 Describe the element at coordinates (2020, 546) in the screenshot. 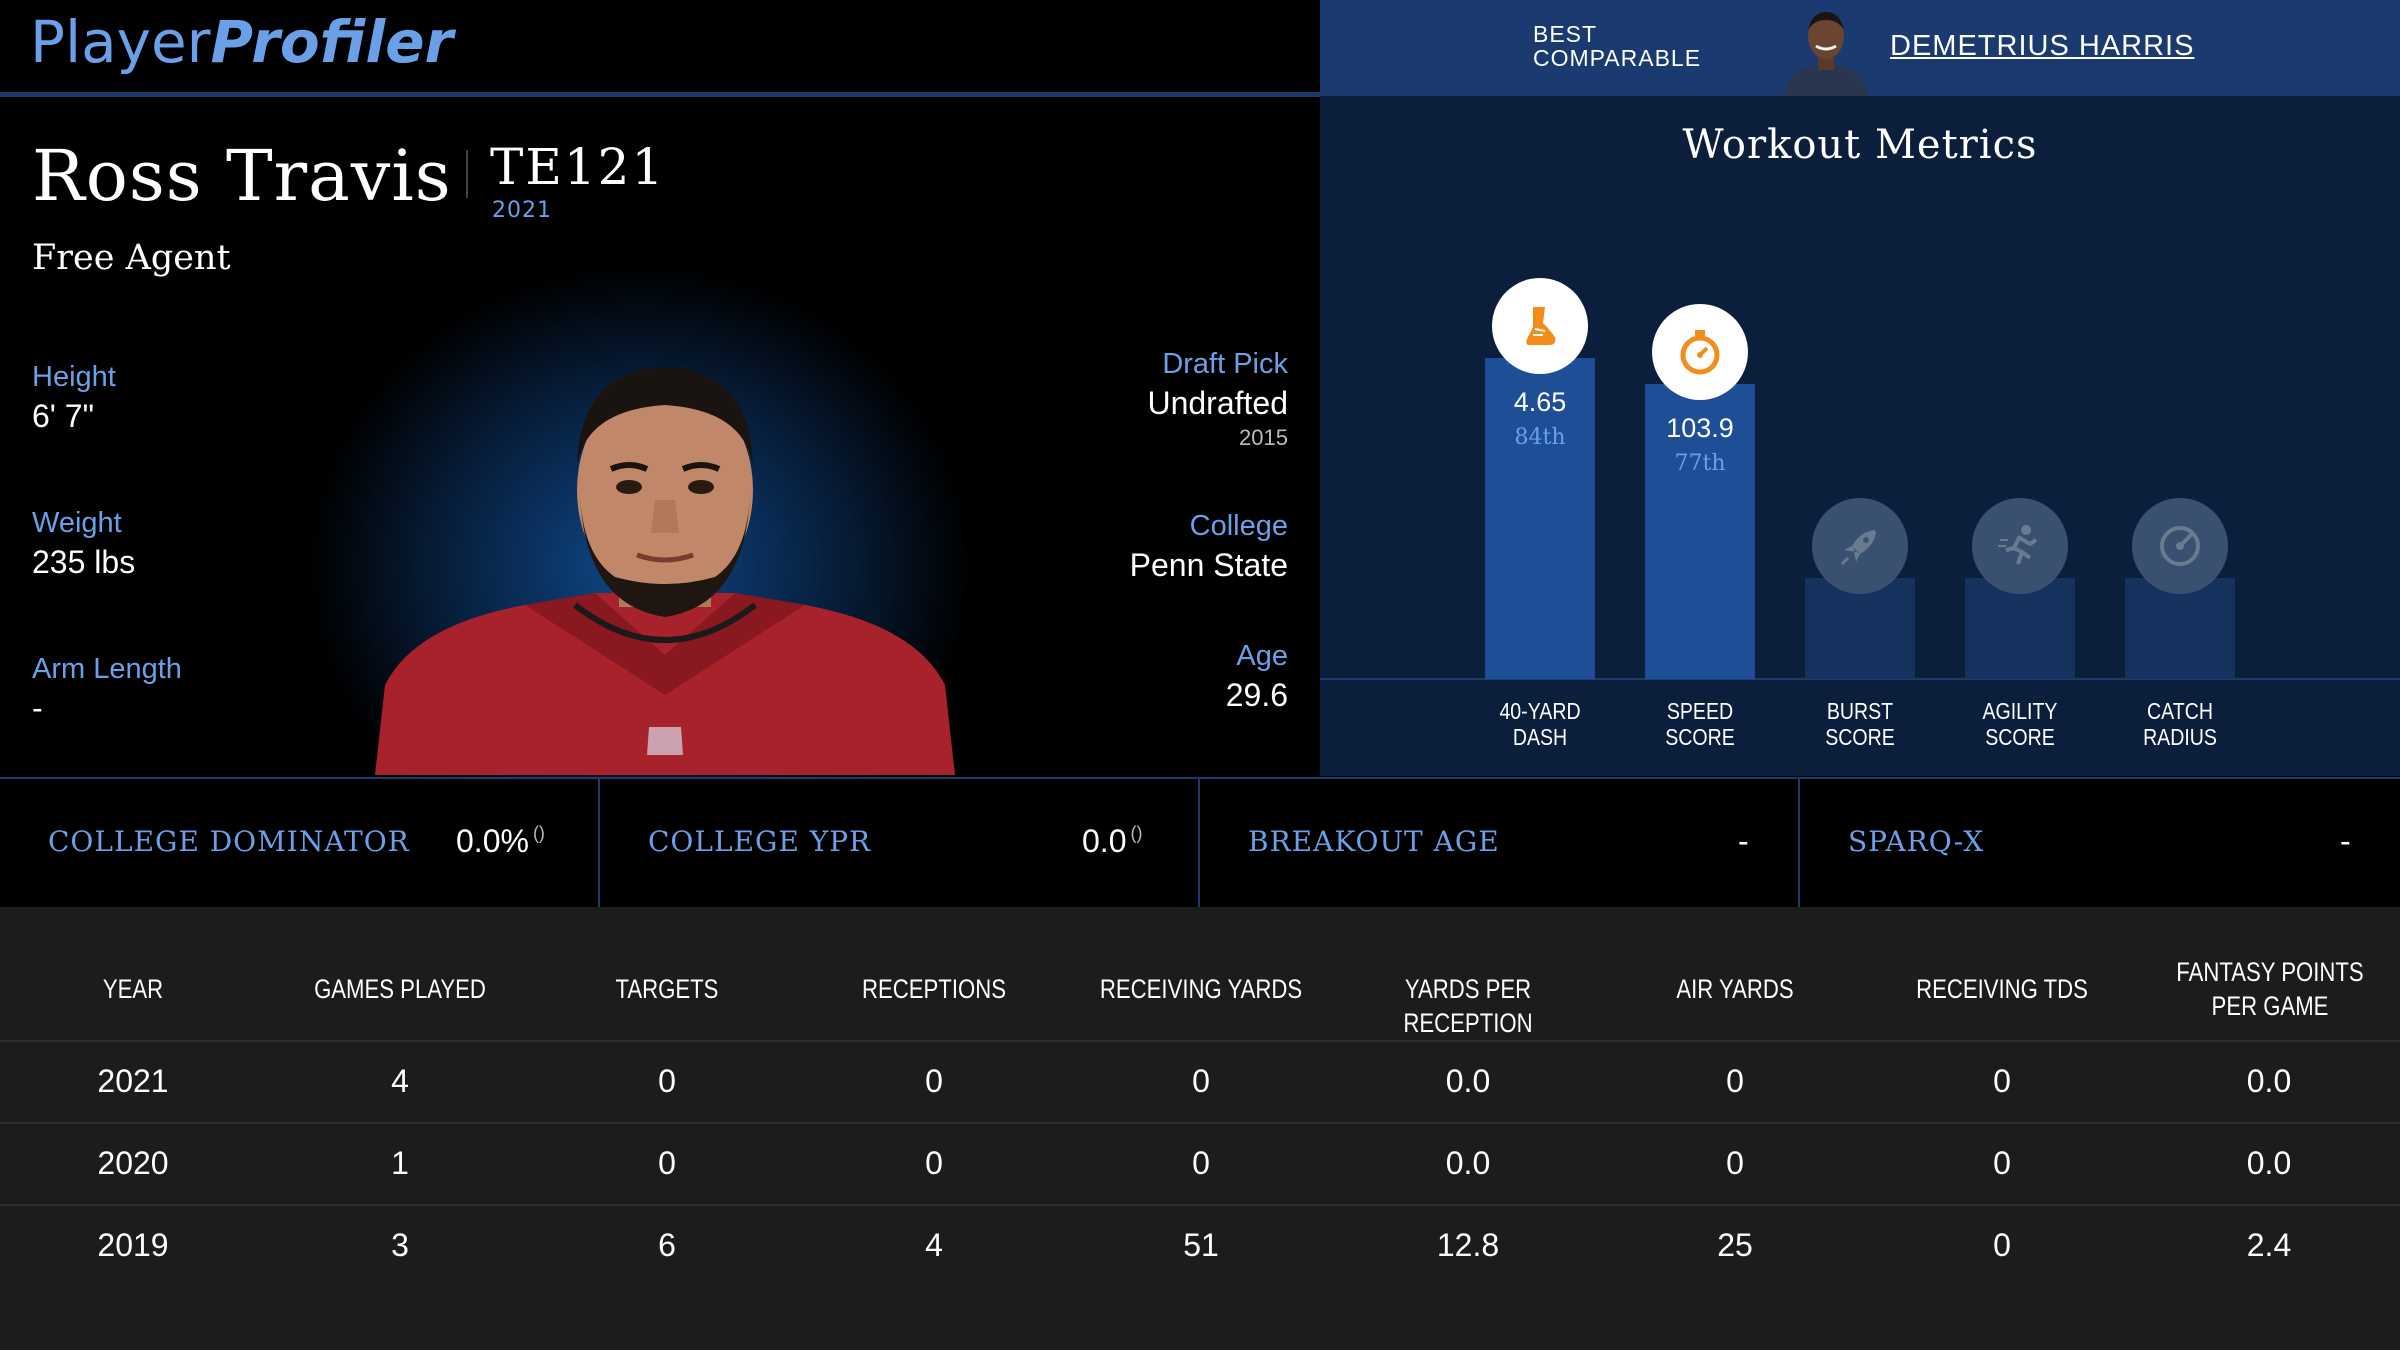

I see `runner-icon` at that location.